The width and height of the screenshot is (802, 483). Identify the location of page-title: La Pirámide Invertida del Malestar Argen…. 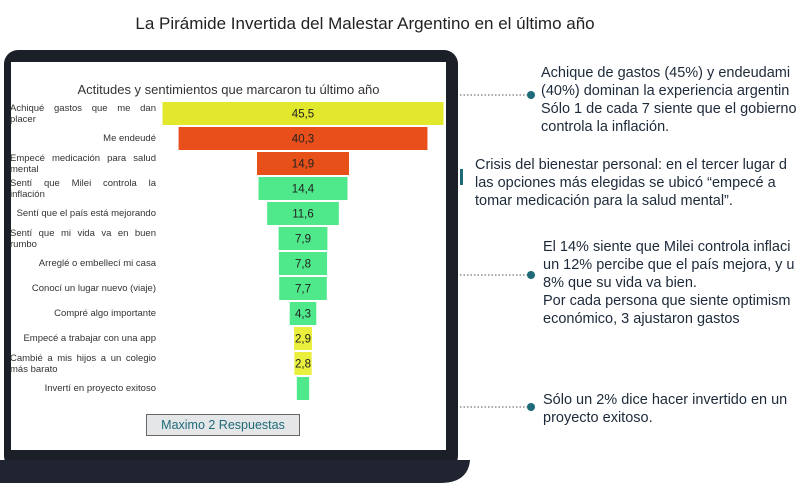
(365, 23).